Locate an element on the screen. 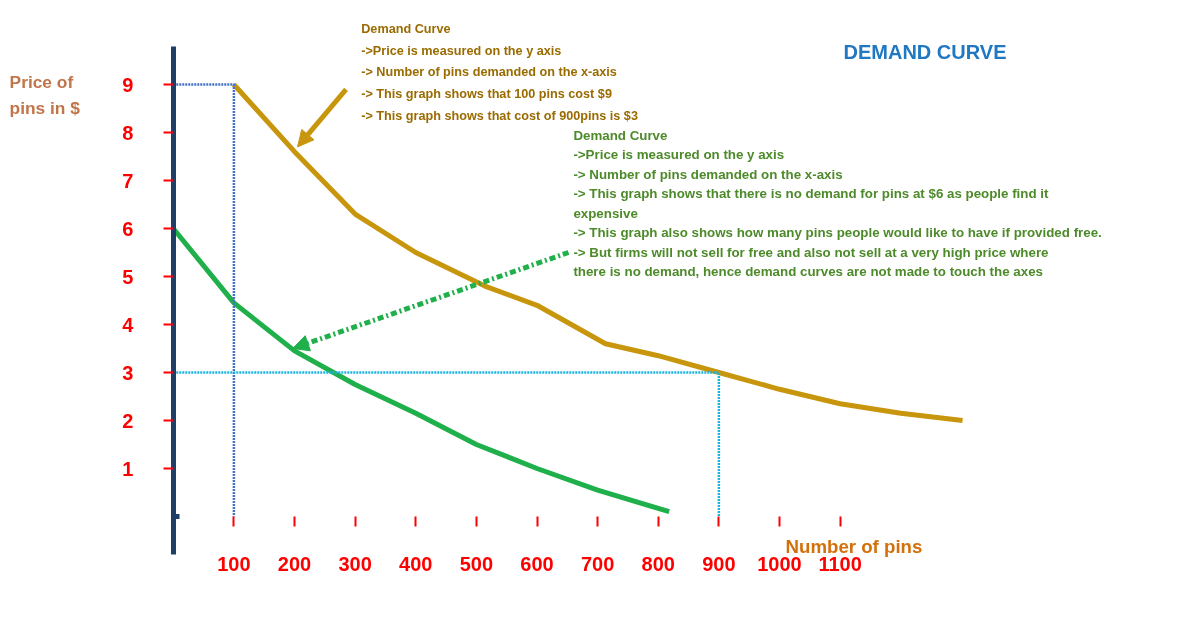  x-tick-label: 900 is located at coordinates (719, 563).